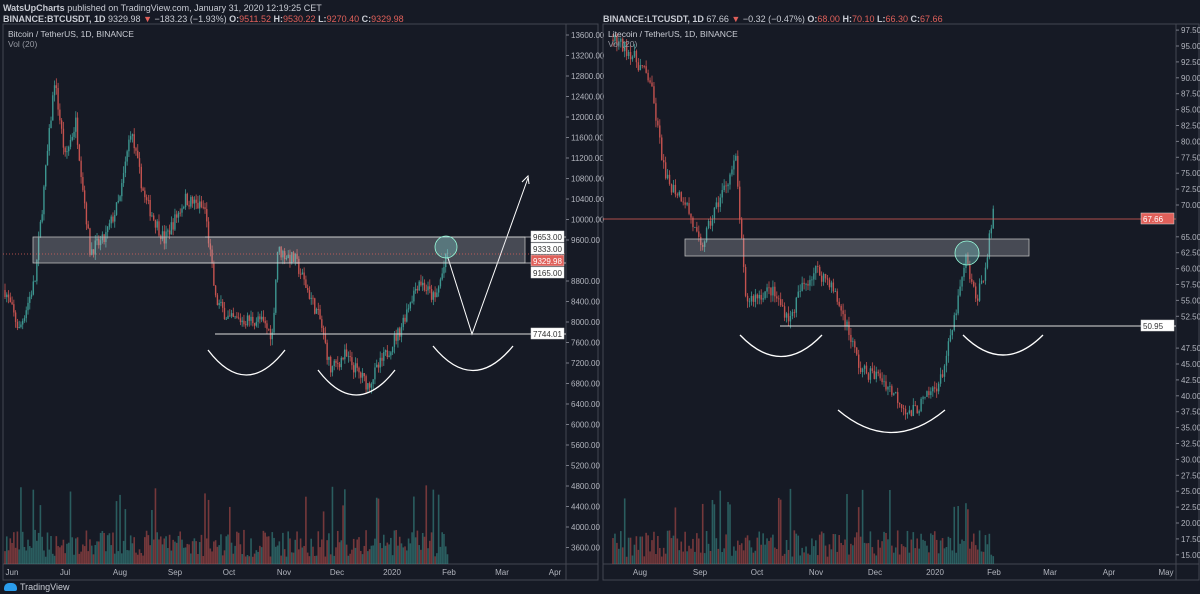 The width and height of the screenshot is (1200, 594). Describe the element at coordinates (585, 302) in the screenshot. I see `btc-y-tick-label: 8400.00` at that location.